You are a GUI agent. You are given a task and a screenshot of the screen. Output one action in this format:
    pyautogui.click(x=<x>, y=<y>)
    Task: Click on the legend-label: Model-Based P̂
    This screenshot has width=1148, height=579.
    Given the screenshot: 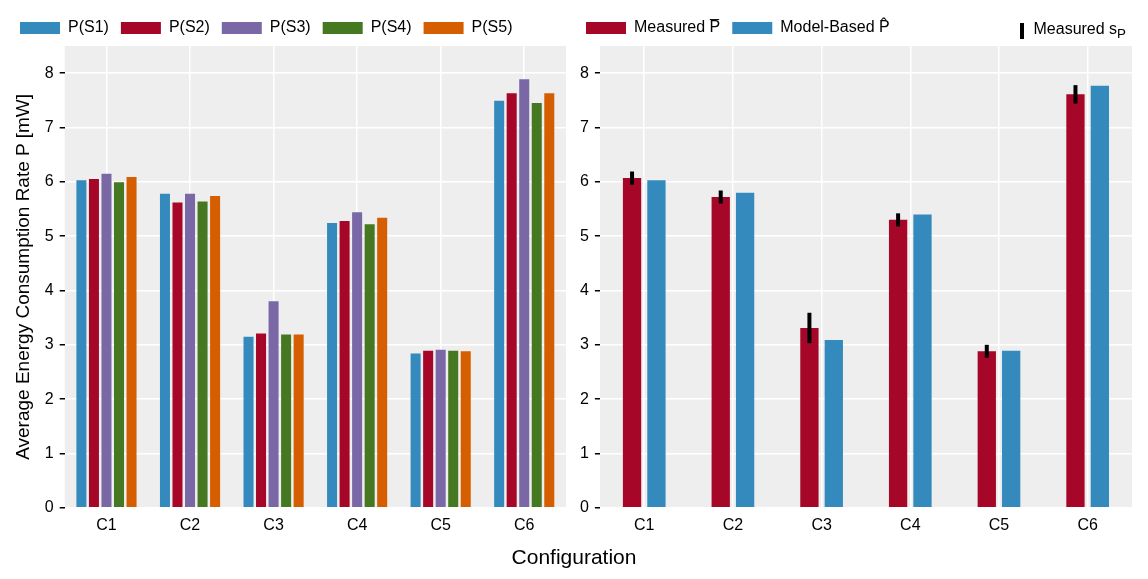 What is the action you would take?
    pyautogui.click(x=835, y=26)
    